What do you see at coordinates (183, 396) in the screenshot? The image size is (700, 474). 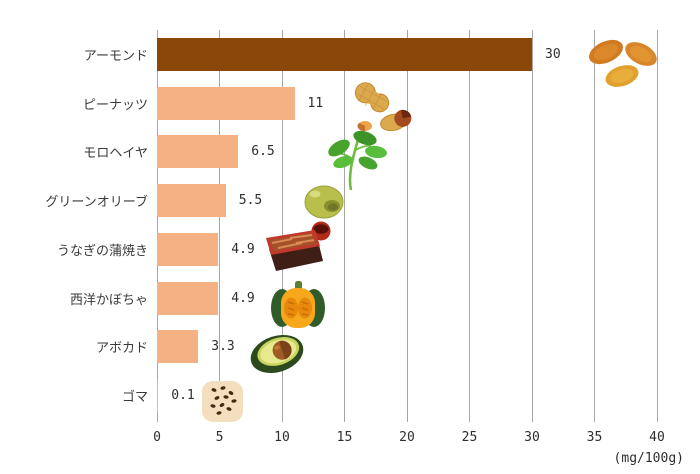 I see `value-label: 0.1` at bounding box center [183, 396].